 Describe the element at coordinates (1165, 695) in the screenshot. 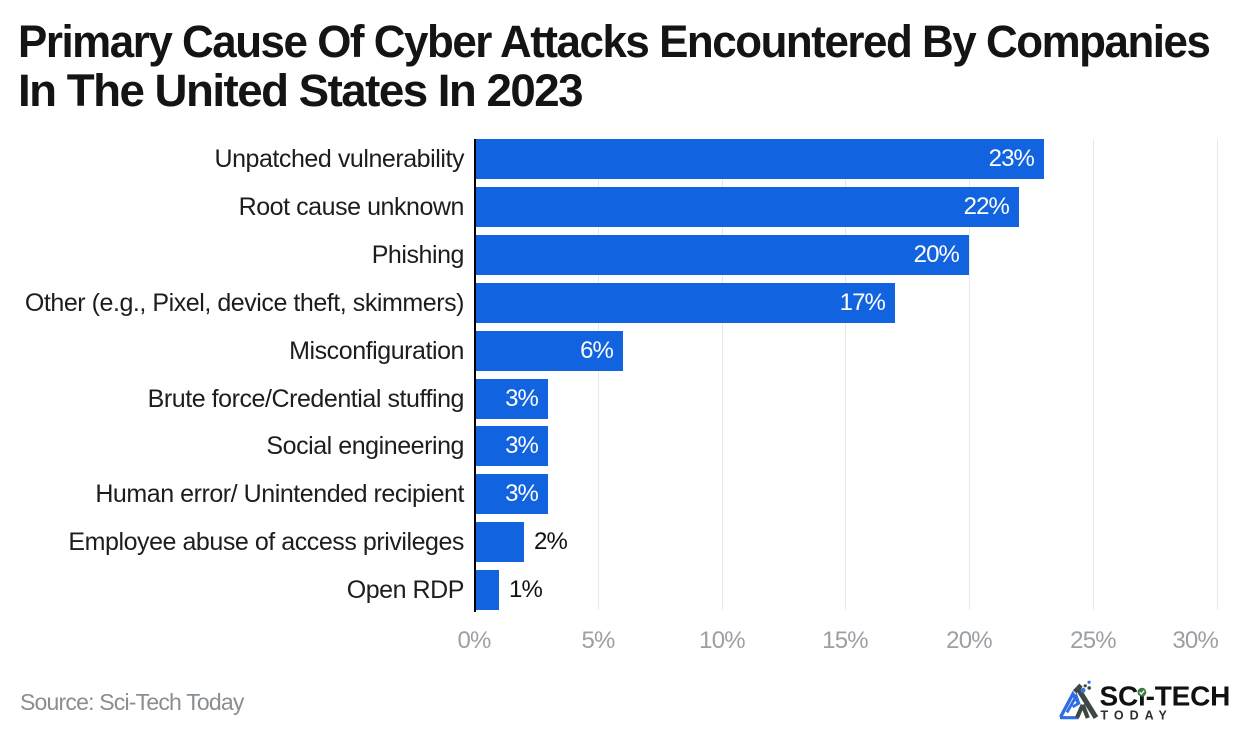

I see `svg-text: SCı-TECH` at that location.